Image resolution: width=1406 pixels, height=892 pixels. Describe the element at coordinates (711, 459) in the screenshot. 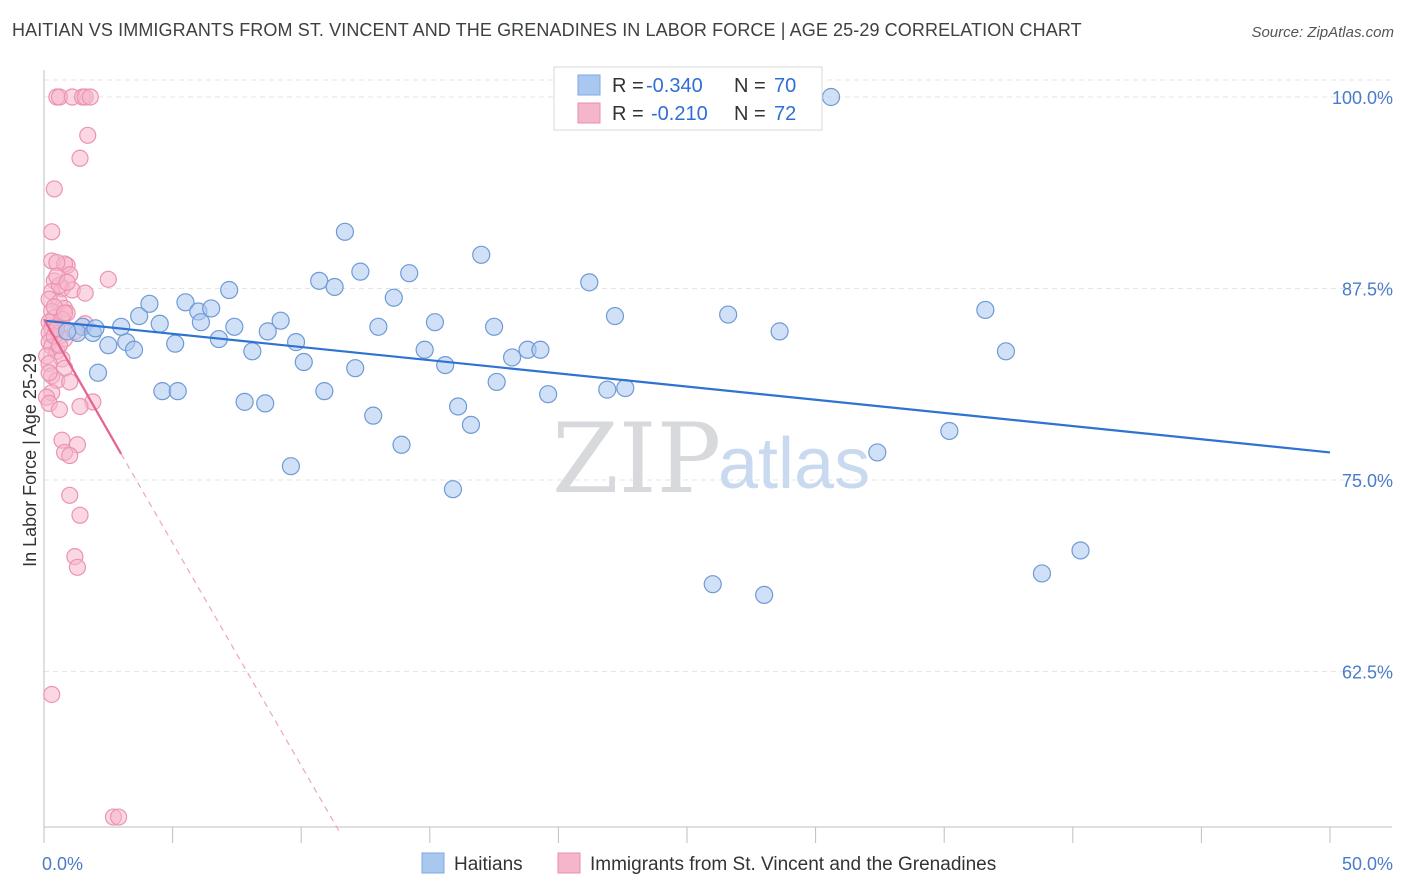

I see `watermark: ZIP atlas` at that location.